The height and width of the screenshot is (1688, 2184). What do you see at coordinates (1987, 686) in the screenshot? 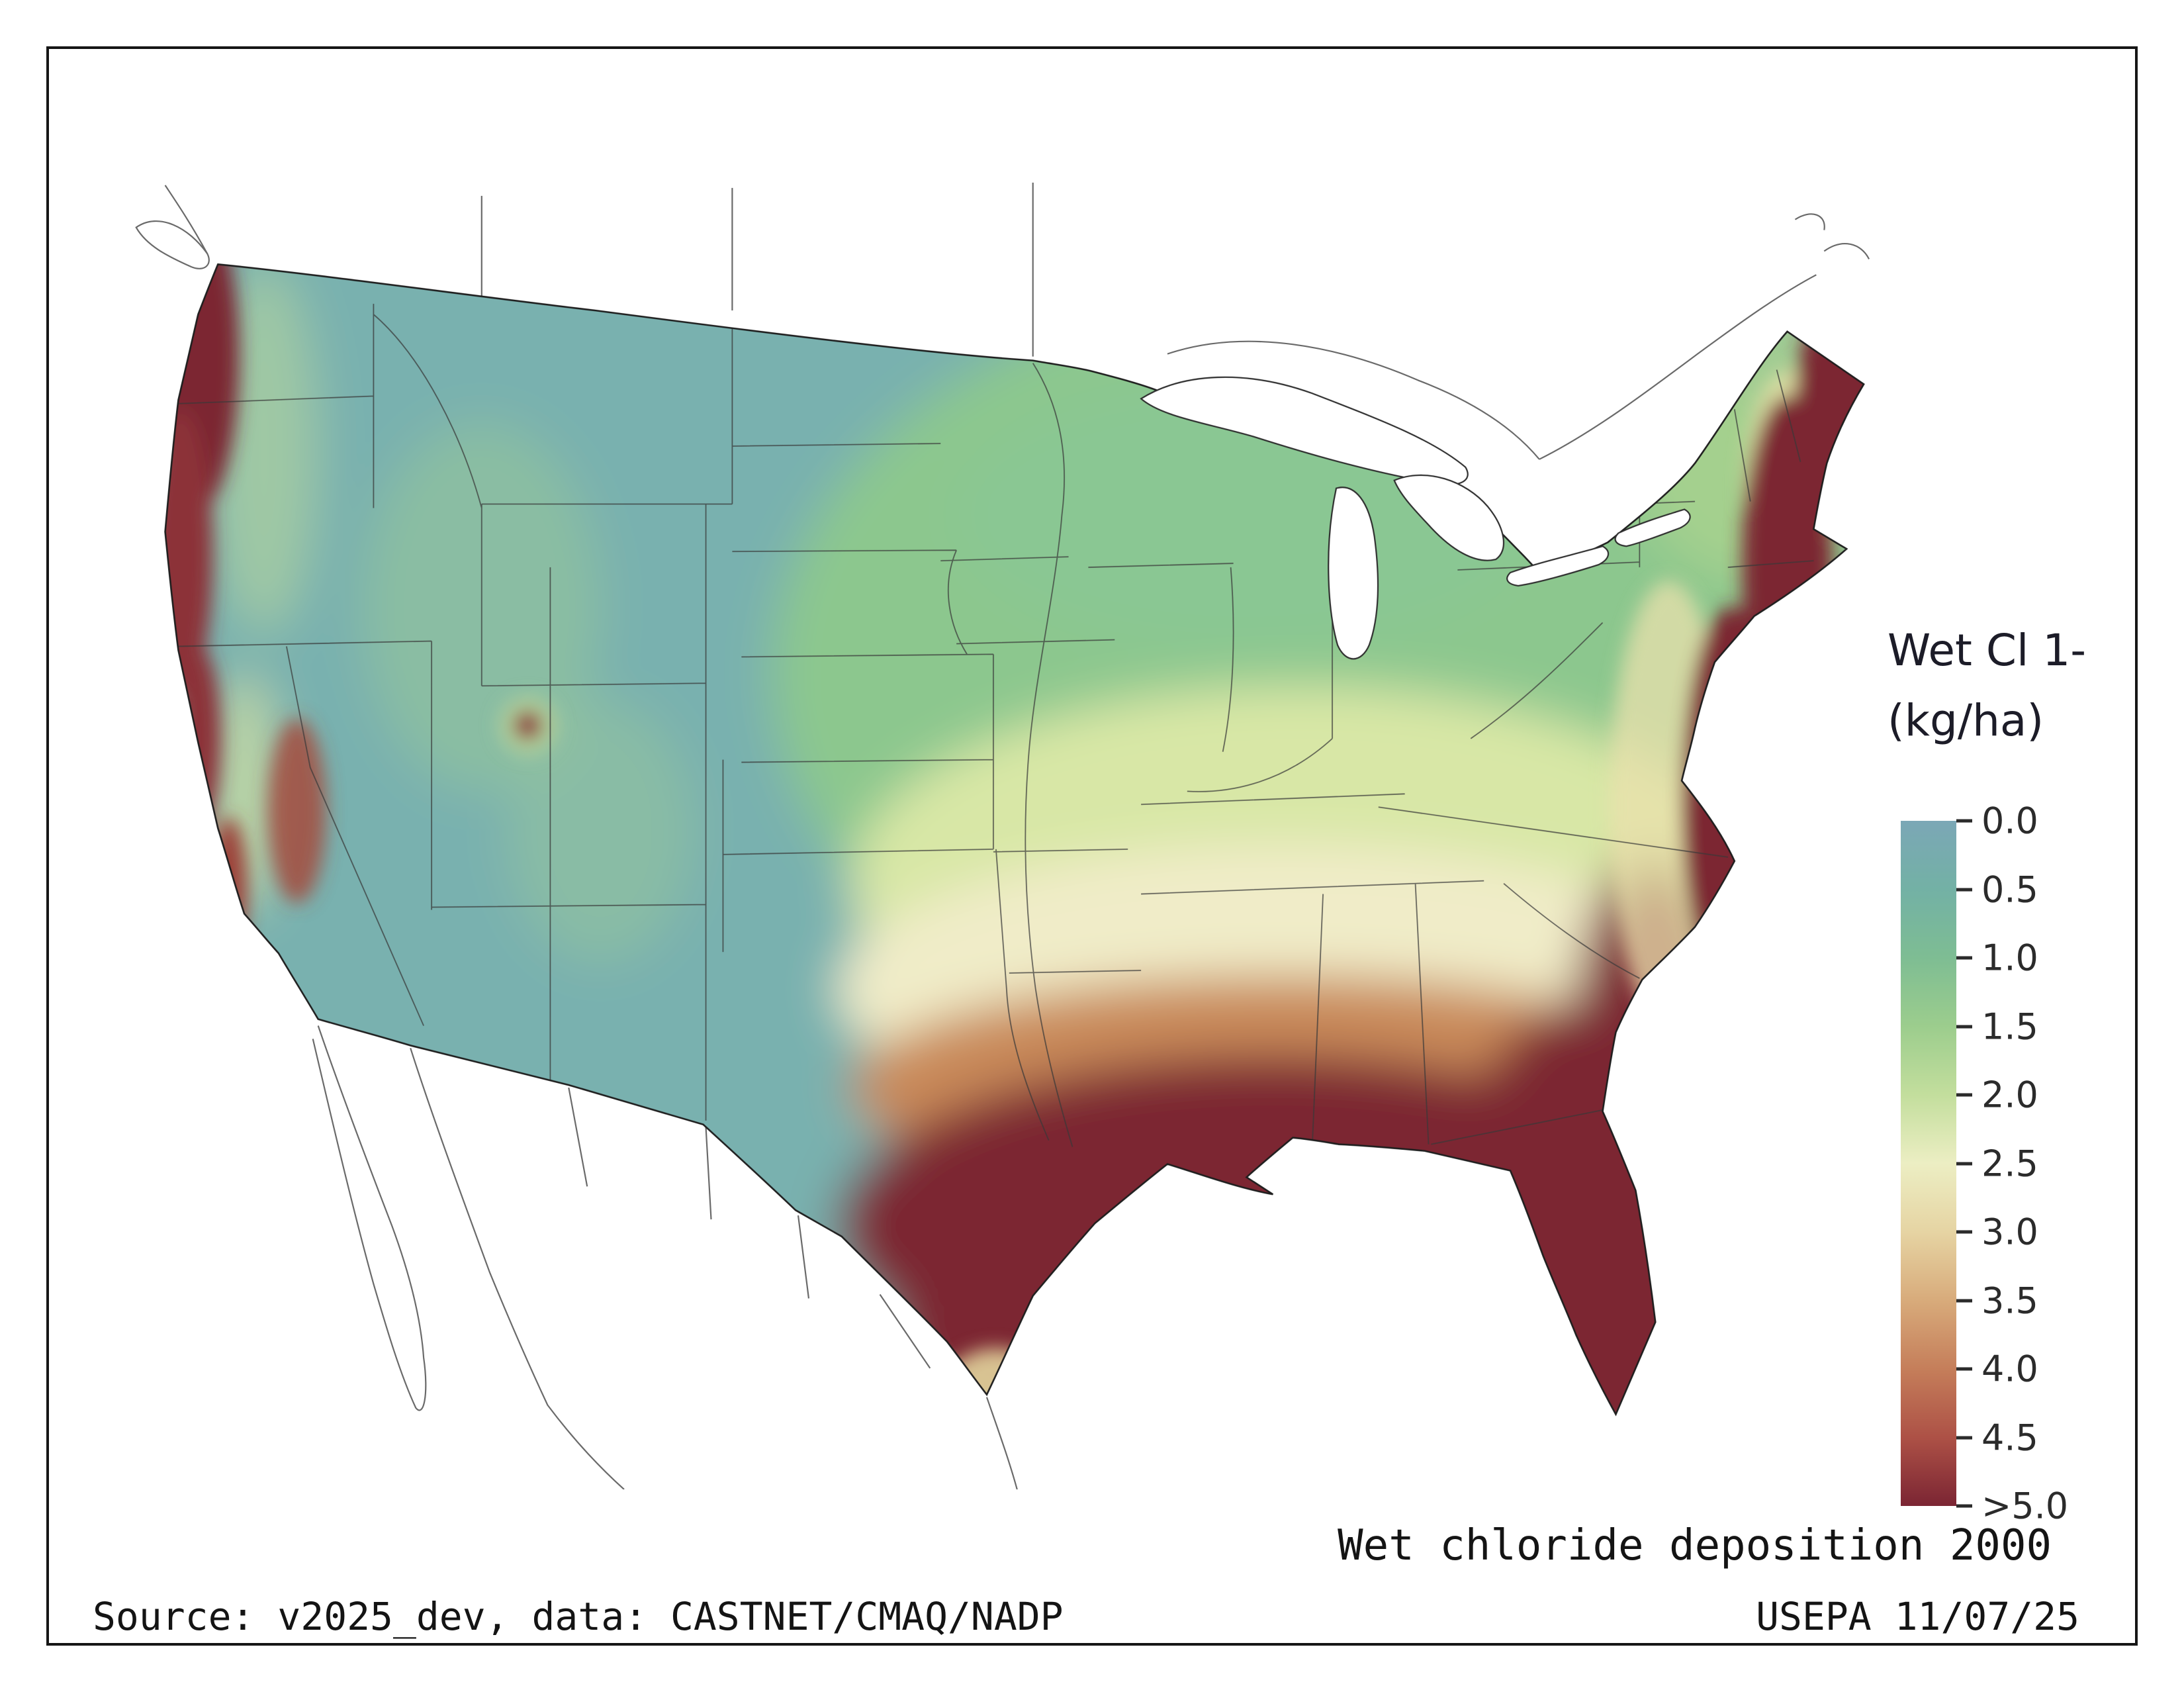
I see `legend-title: Wet Cl 1- (kg/ha)` at bounding box center [1987, 686].